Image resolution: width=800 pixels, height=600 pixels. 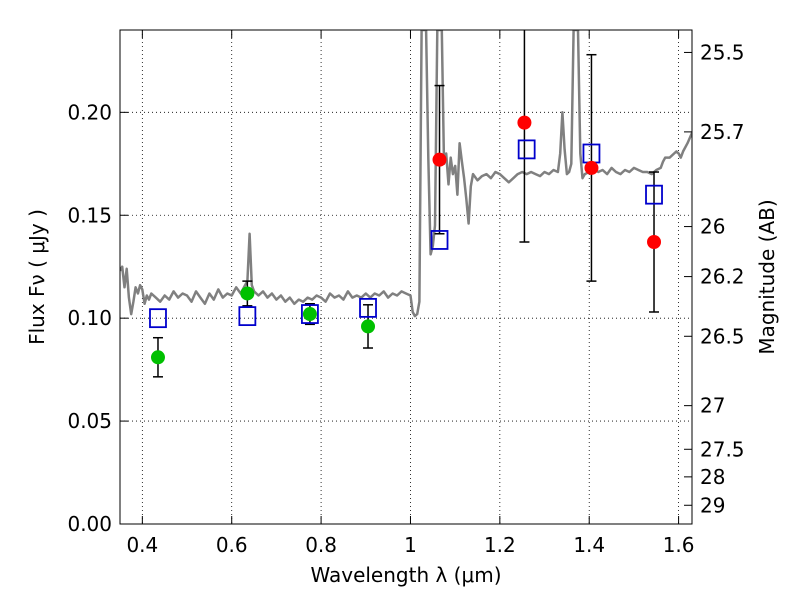 I want to click on y-tick-label: 0.20, so click(x=89, y=112).